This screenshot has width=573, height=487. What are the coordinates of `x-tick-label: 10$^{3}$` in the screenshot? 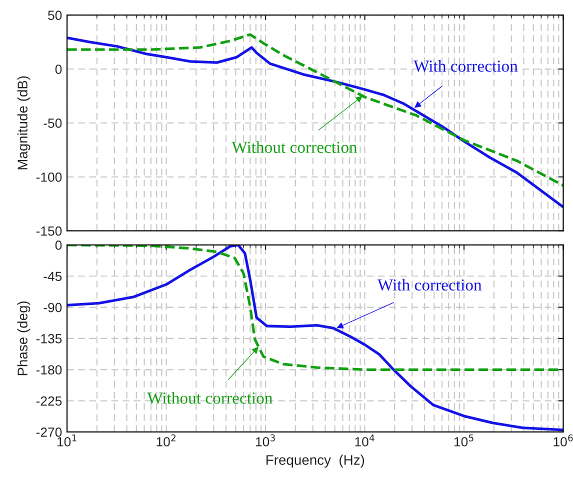 It's located at (265, 440).